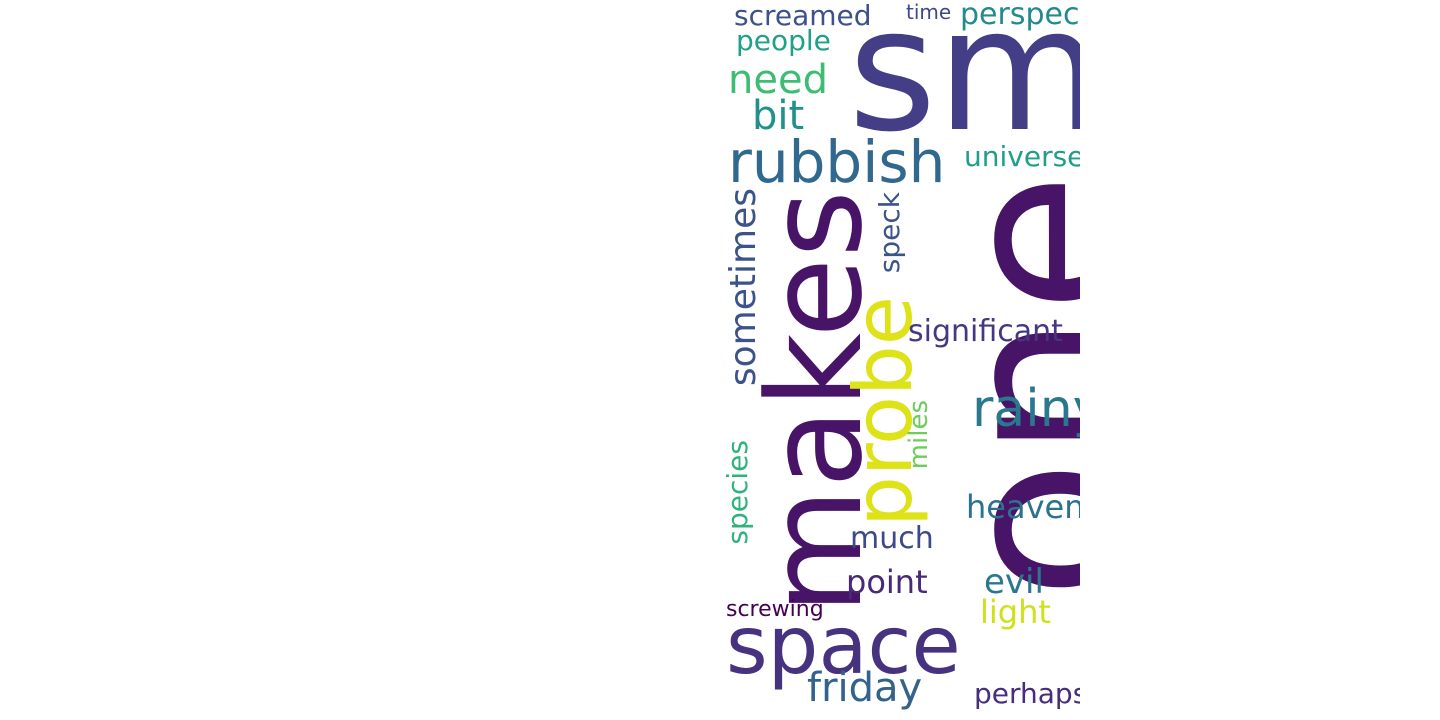 The width and height of the screenshot is (1440, 720). What do you see at coordinates (775, 609) in the screenshot?
I see `word-screwing: screwing` at bounding box center [775, 609].